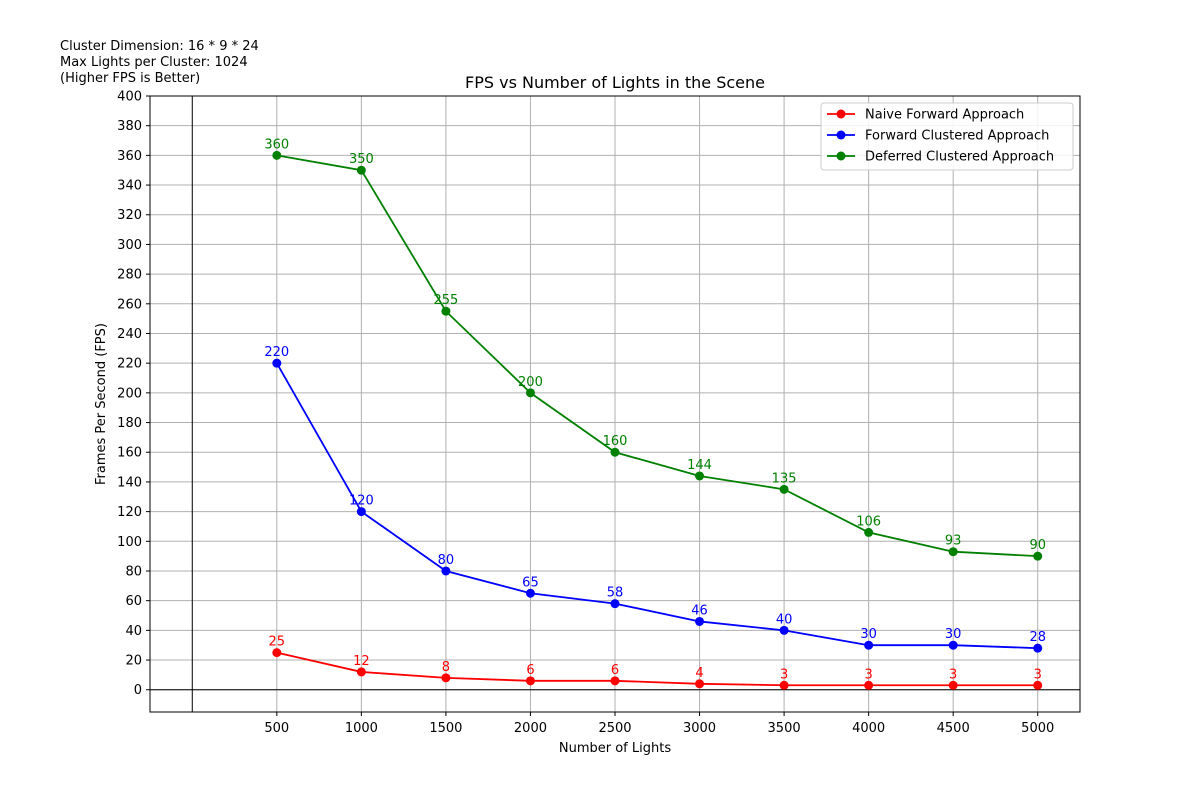 This screenshot has width=1200, height=800. What do you see at coordinates (784, 478) in the screenshot?
I see `data-label: 135` at bounding box center [784, 478].